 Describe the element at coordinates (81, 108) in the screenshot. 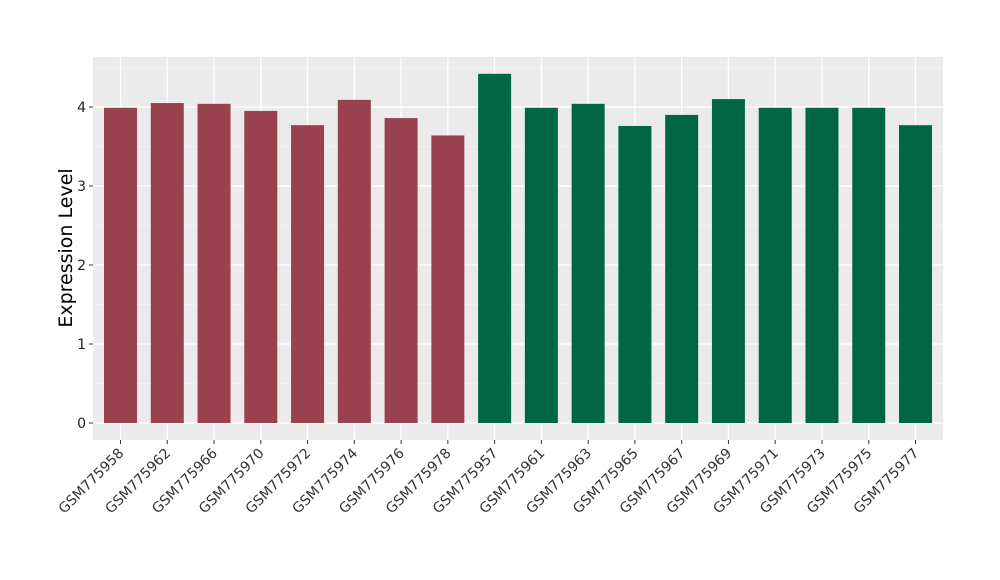

I see `y-tick-label: 4` at that location.